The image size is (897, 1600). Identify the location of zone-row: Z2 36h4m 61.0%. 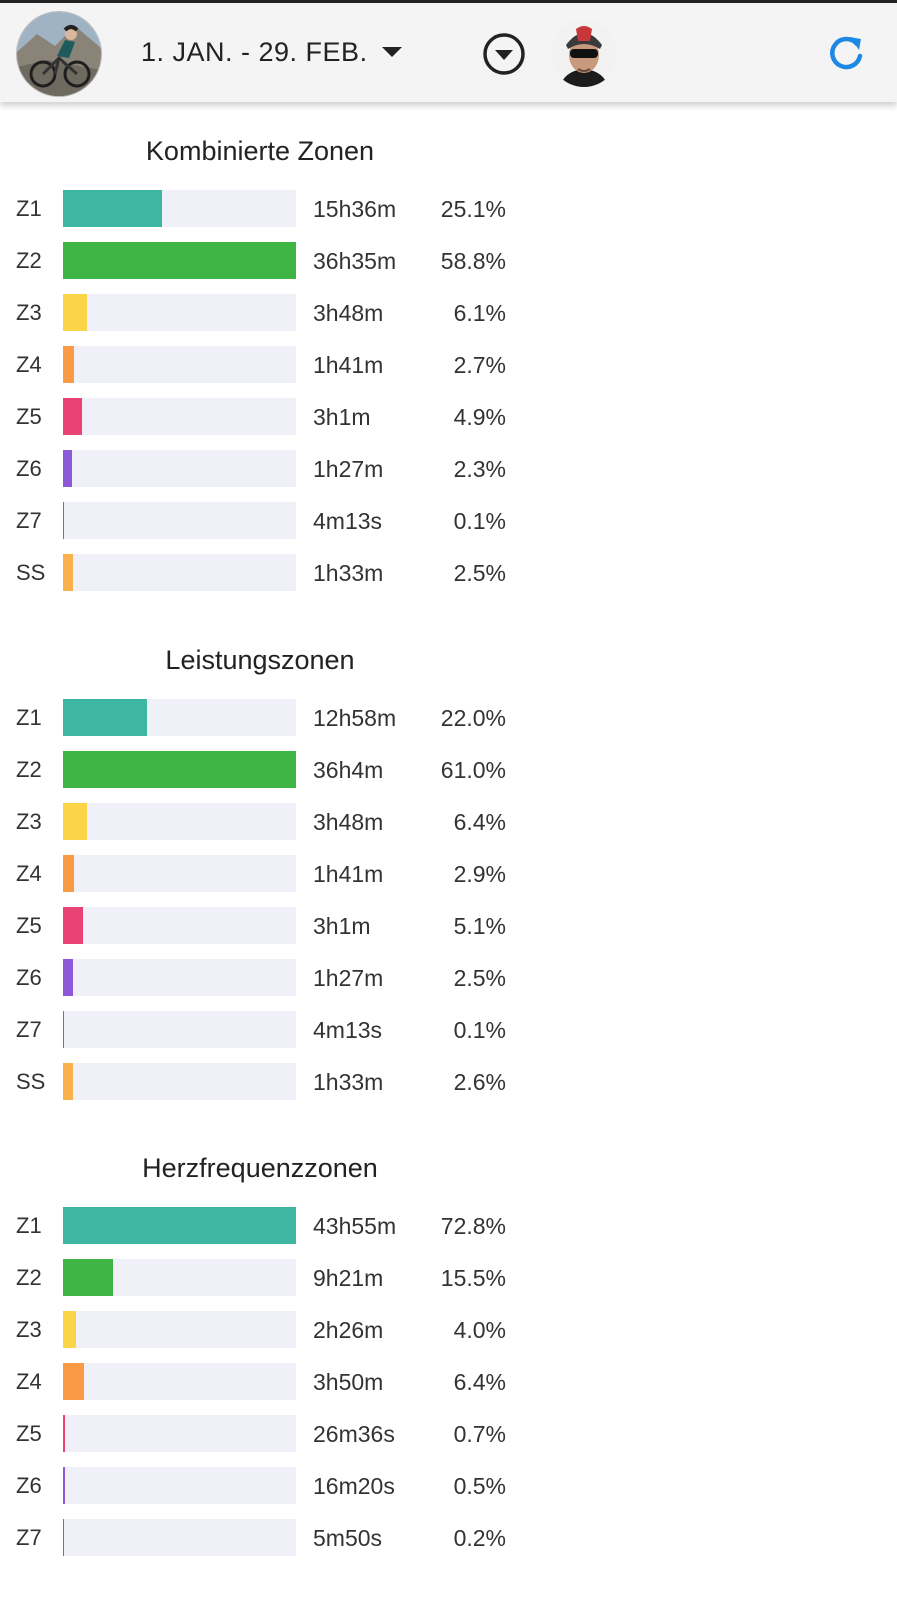
(260, 770).